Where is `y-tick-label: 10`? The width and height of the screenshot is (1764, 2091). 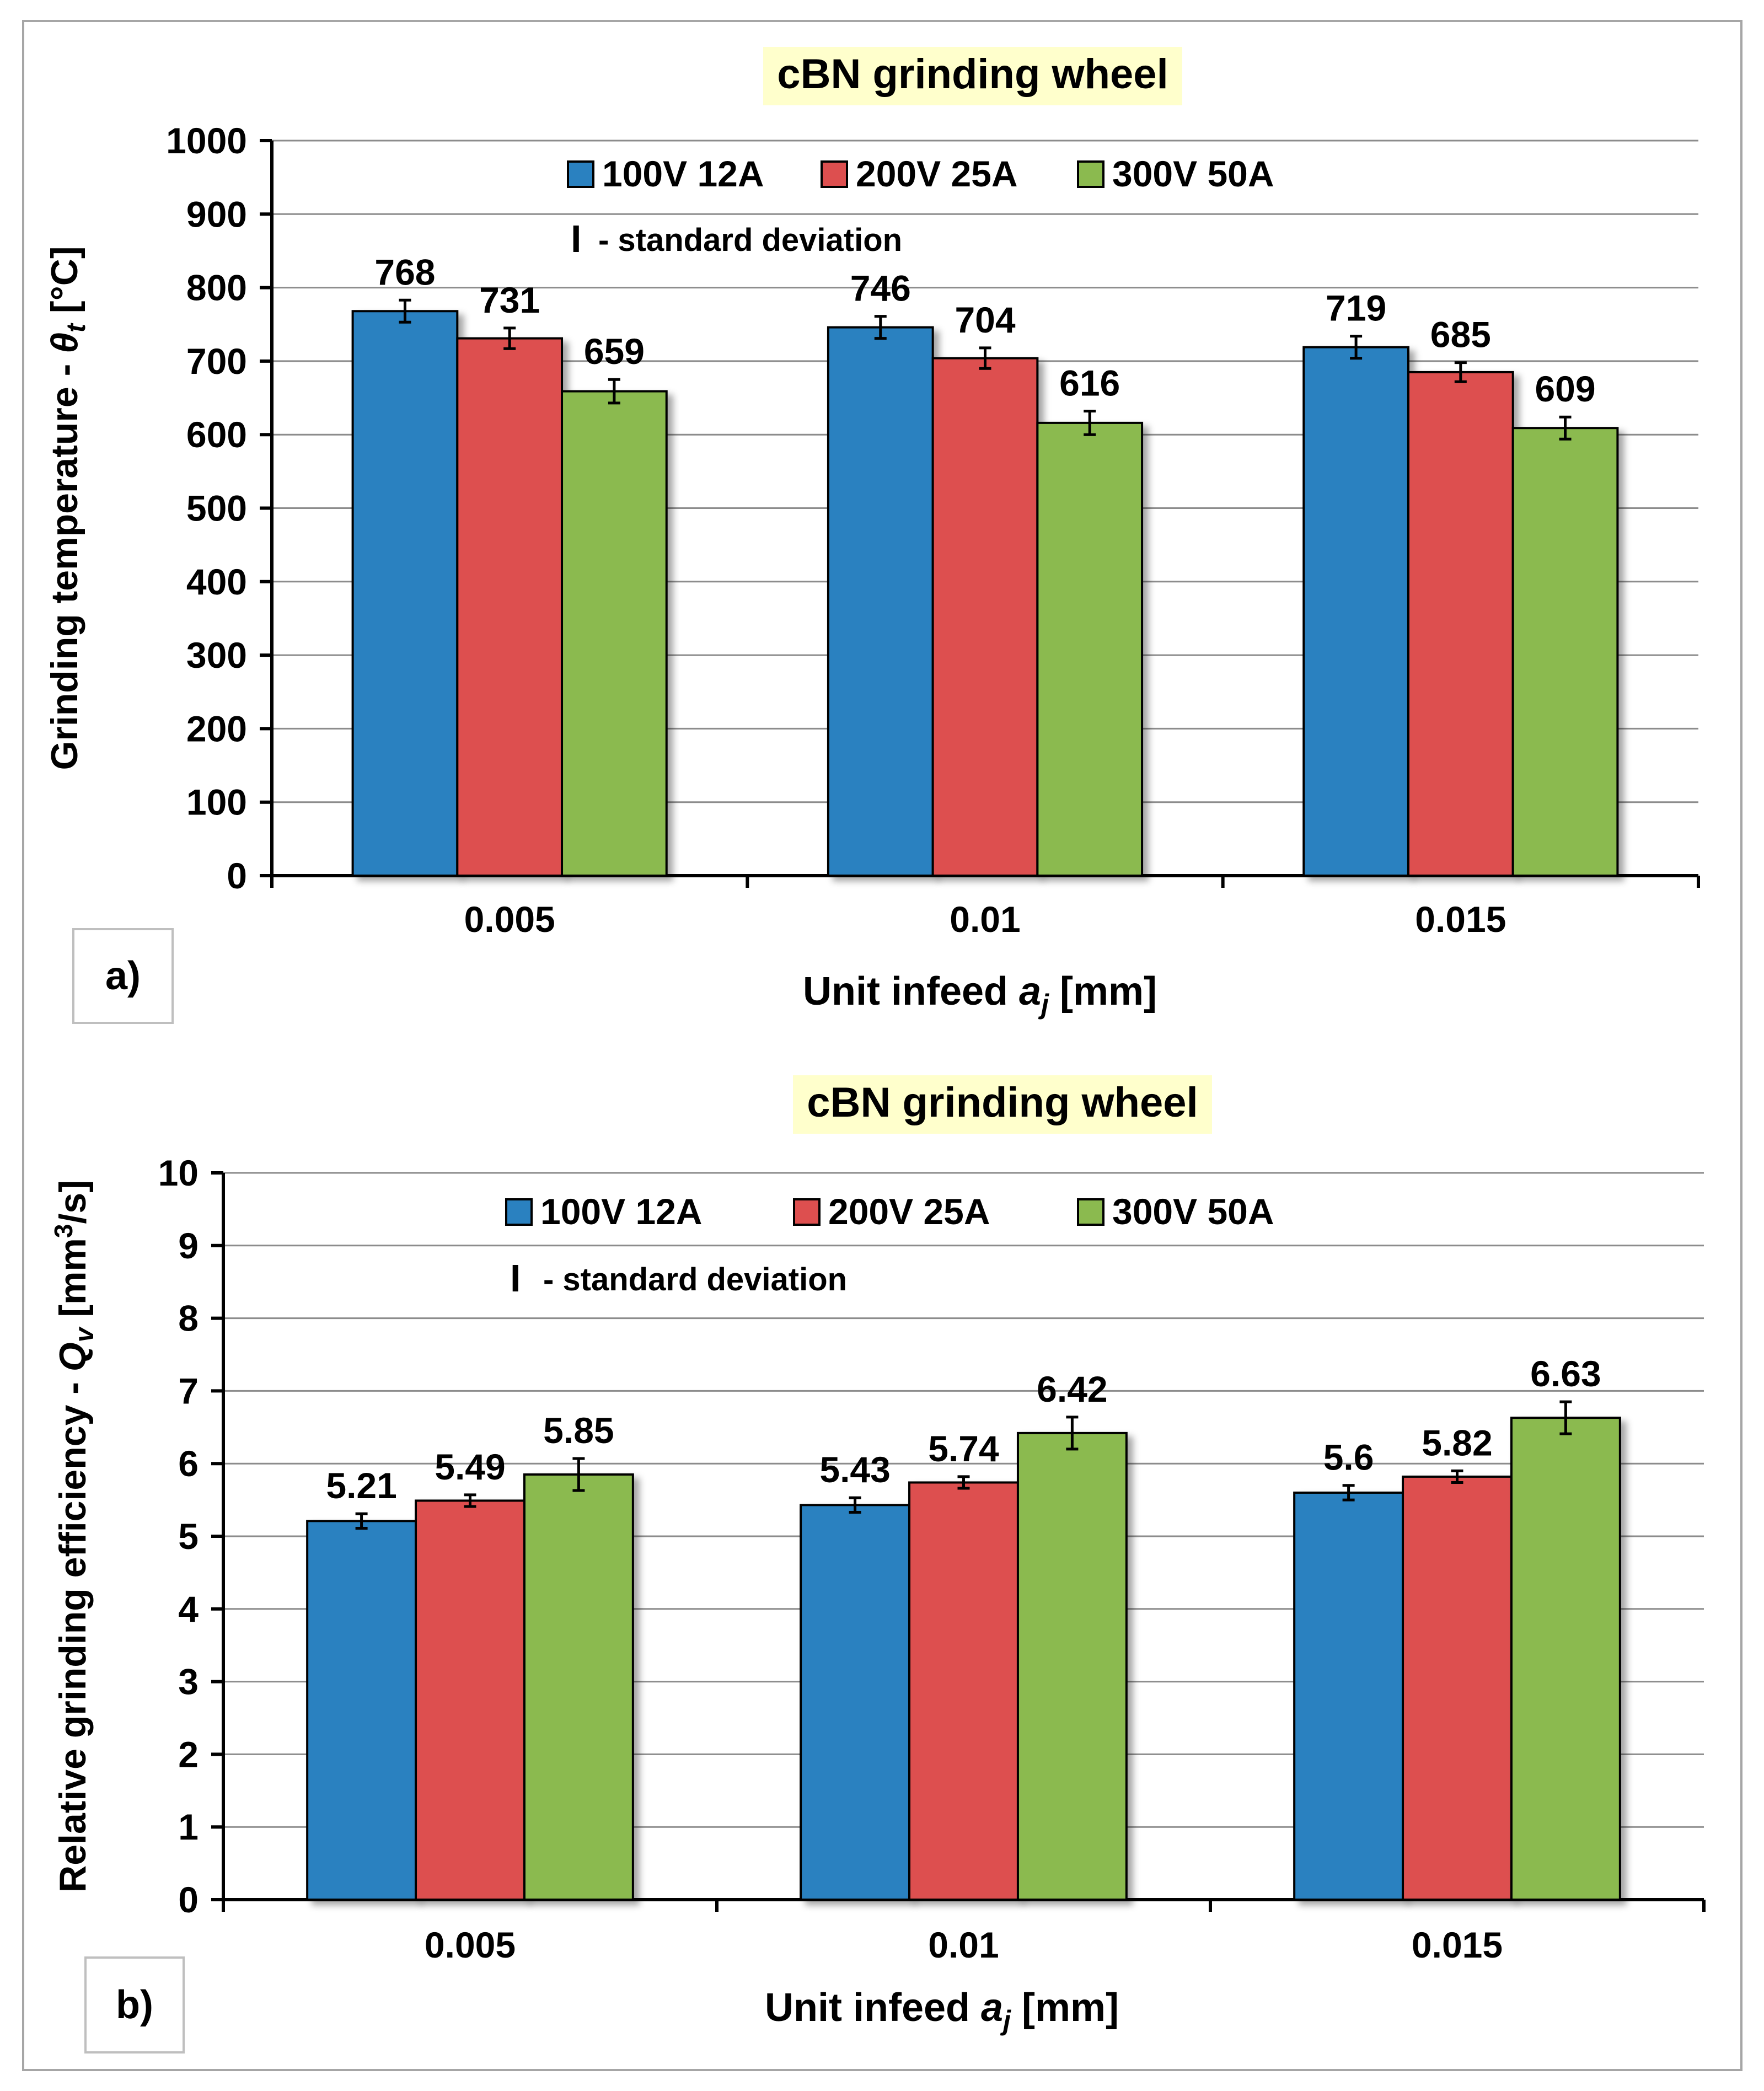 y-tick-label: 10 is located at coordinates (178, 1173).